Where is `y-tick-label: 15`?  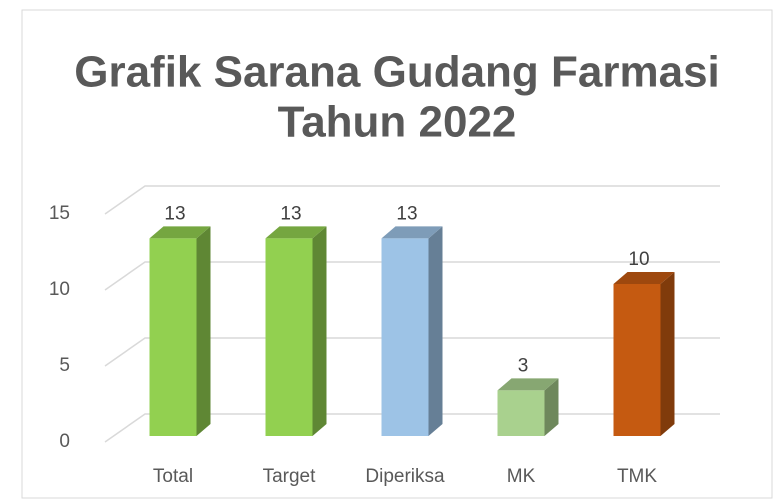 y-tick-label: 15 is located at coordinates (59, 213).